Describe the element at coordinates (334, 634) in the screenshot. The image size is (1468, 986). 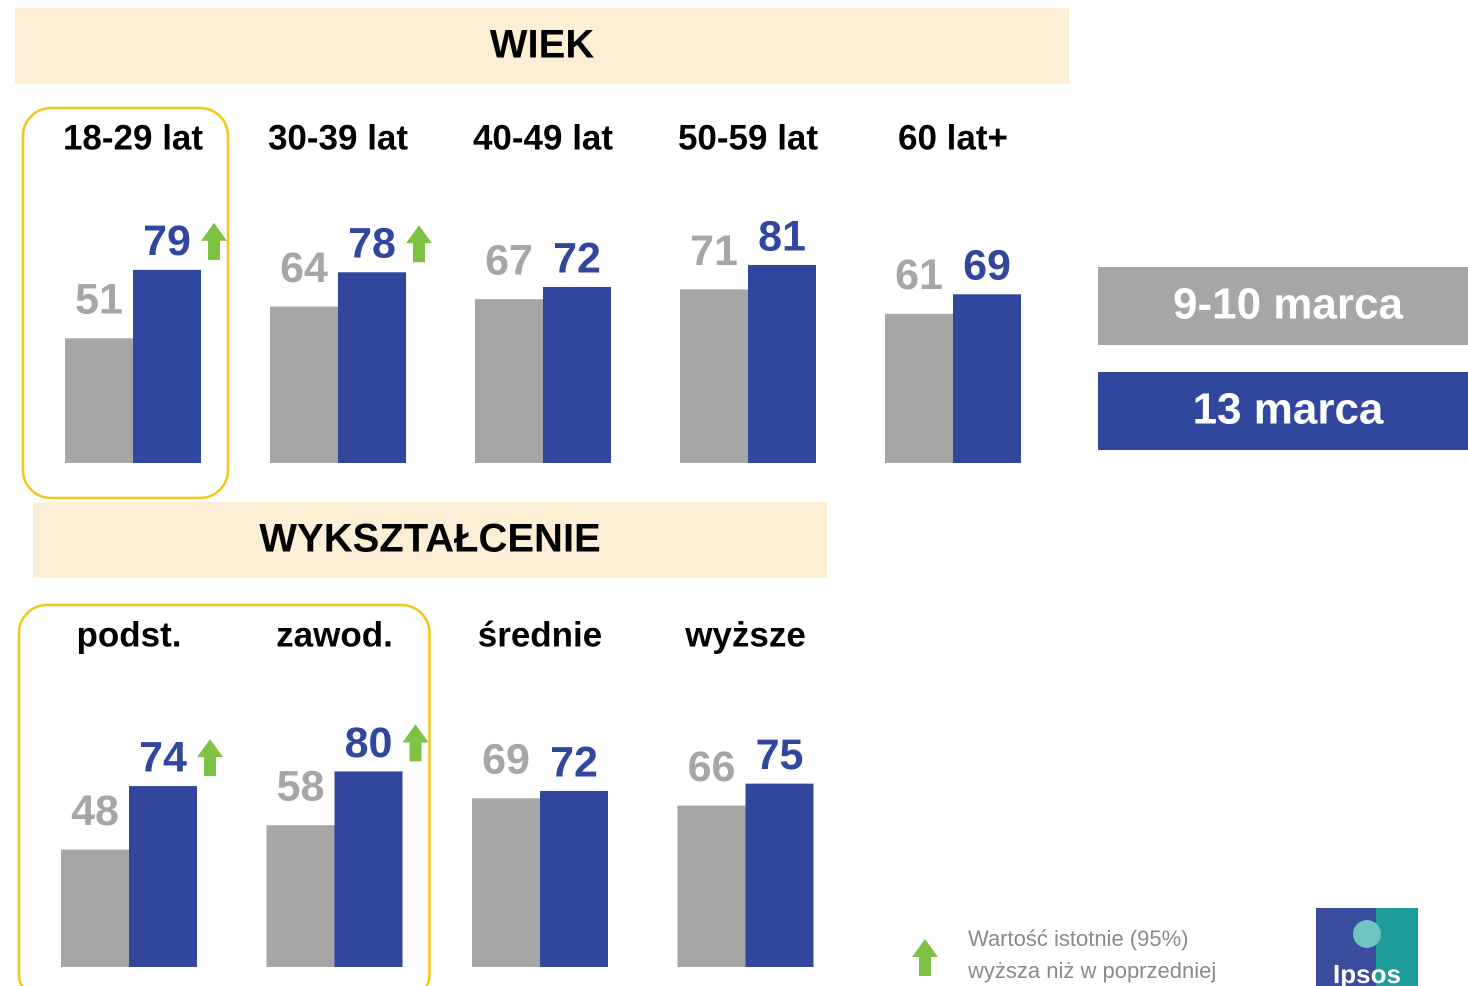
I see `group-label: zawod.` at that location.